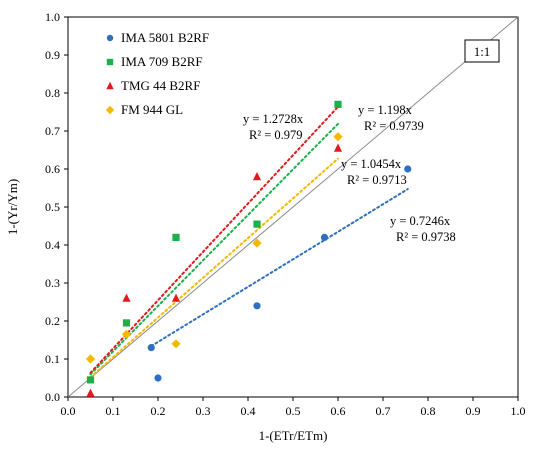  What do you see at coordinates (158, 411) in the screenshot?
I see `x-tick-label: 0.2` at bounding box center [158, 411].